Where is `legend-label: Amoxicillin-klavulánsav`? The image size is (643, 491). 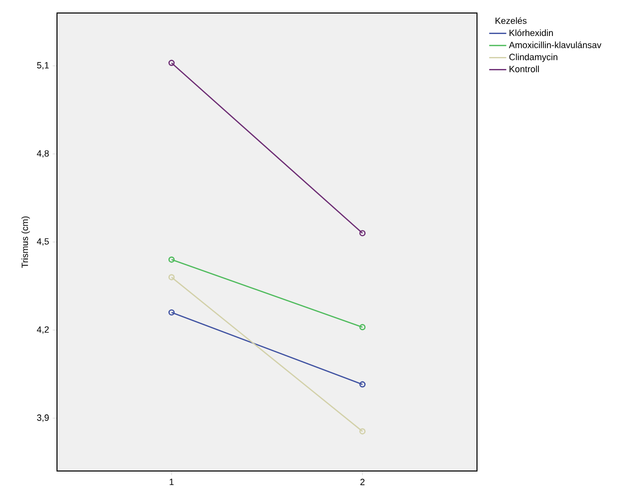
legend-label: Amoxicillin-klavulánsav is located at coordinates (555, 44).